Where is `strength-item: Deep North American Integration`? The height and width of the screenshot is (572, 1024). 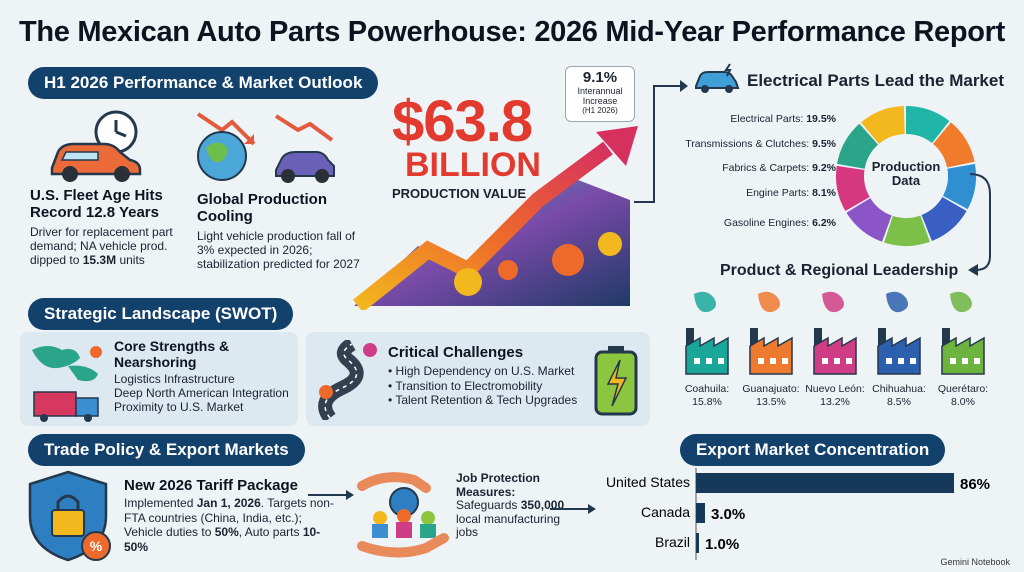 strength-item: Deep North American Integration is located at coordinates (201, 393).